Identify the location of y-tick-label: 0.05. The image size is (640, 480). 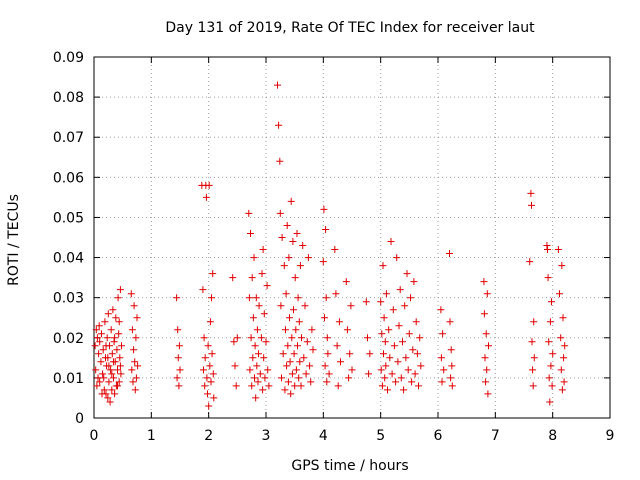
(68, 218).